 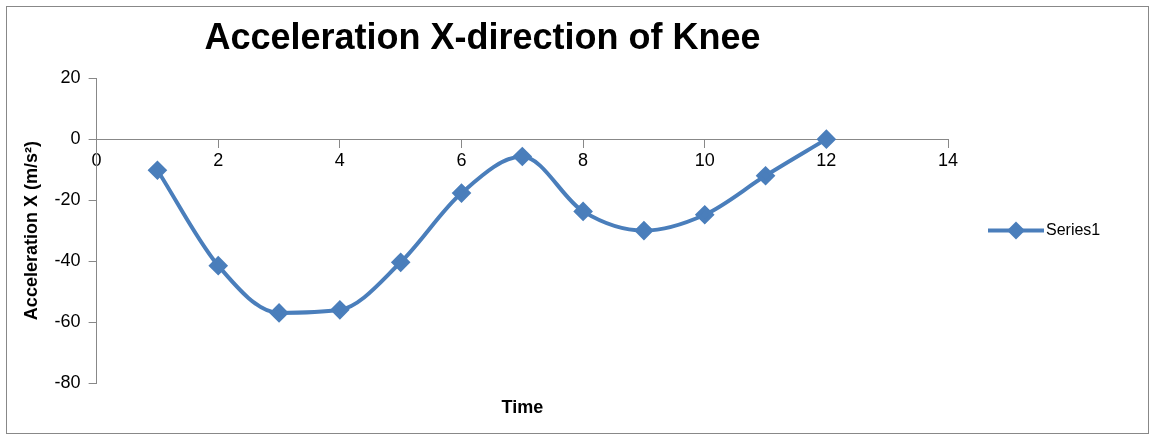 What do you see at coordinates (948, 159) in the screenshot?
I see `x-tick-label: 14` at bounding box center [948, 159].